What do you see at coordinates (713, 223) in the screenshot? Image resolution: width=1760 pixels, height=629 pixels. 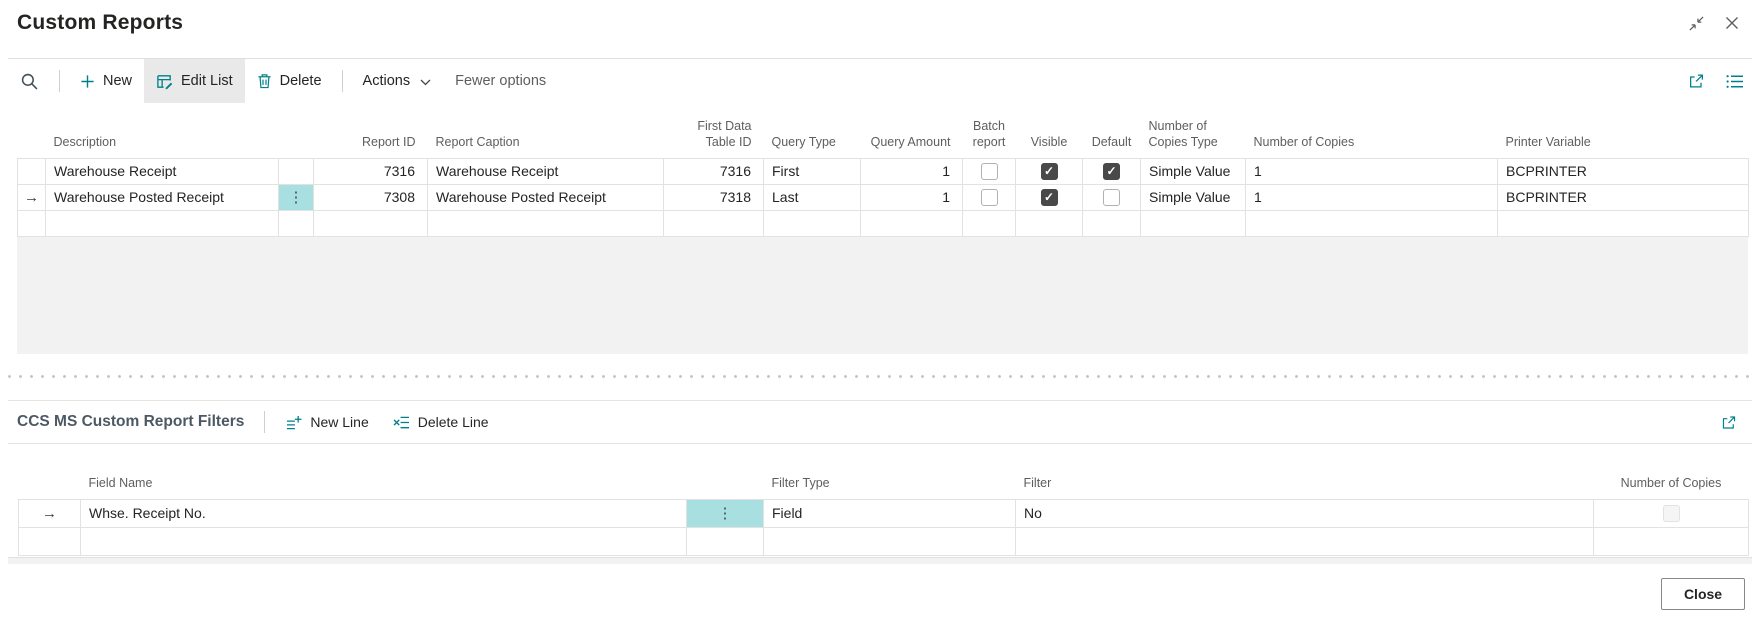 I see `first-data-table-id-cell` at bounding box center [713, 223].